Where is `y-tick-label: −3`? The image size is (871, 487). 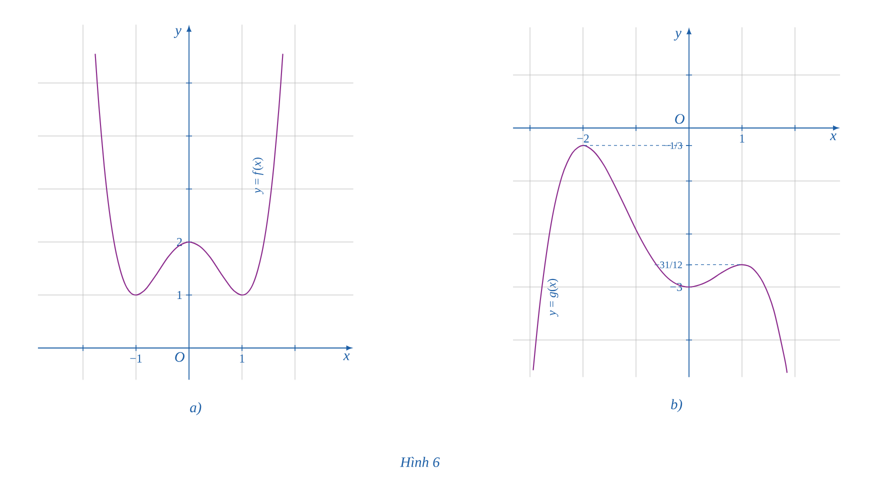 y-tick-label: −3 is located at coordinates (676, 287).